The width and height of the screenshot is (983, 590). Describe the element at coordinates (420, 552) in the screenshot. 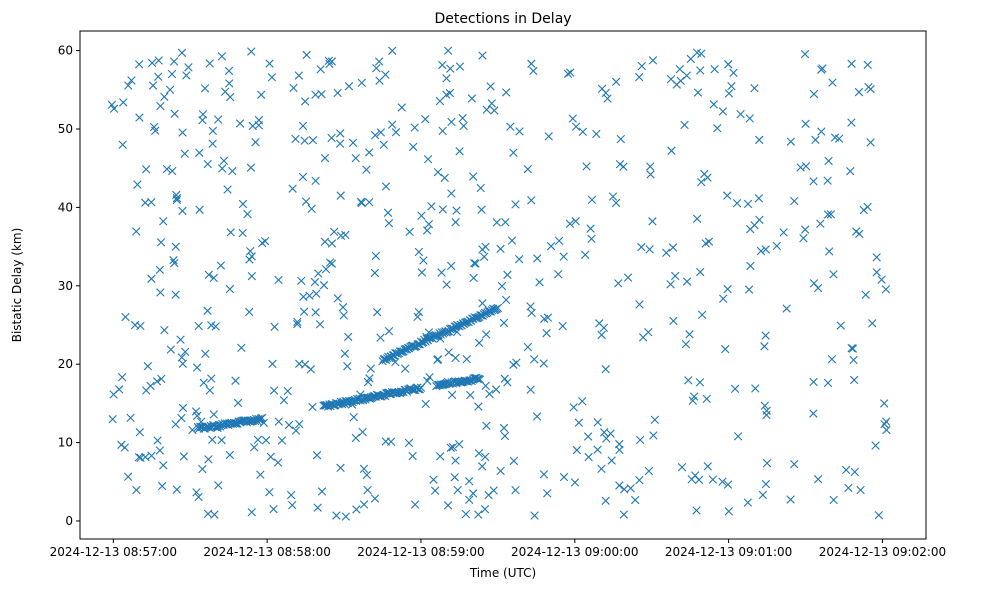

I see `x-tick-label: 2024-12-13 08:59:00` at that location.